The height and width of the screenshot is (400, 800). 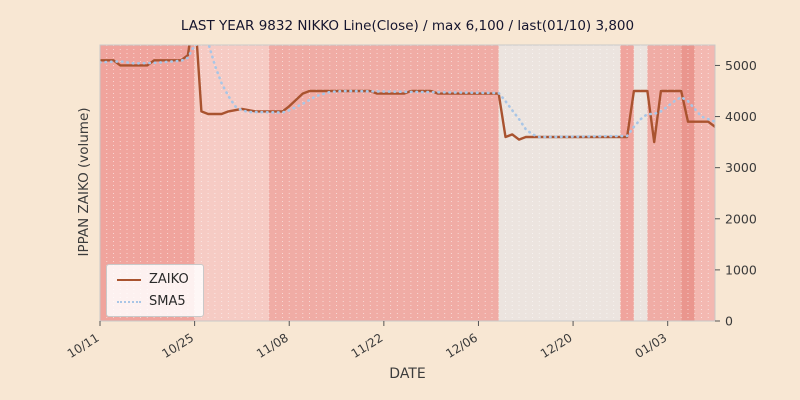 What do you see at coordinates (367, 346) in the screenshot?
I see `x-tick-label: 11/22` at bounding box center [367, 346].